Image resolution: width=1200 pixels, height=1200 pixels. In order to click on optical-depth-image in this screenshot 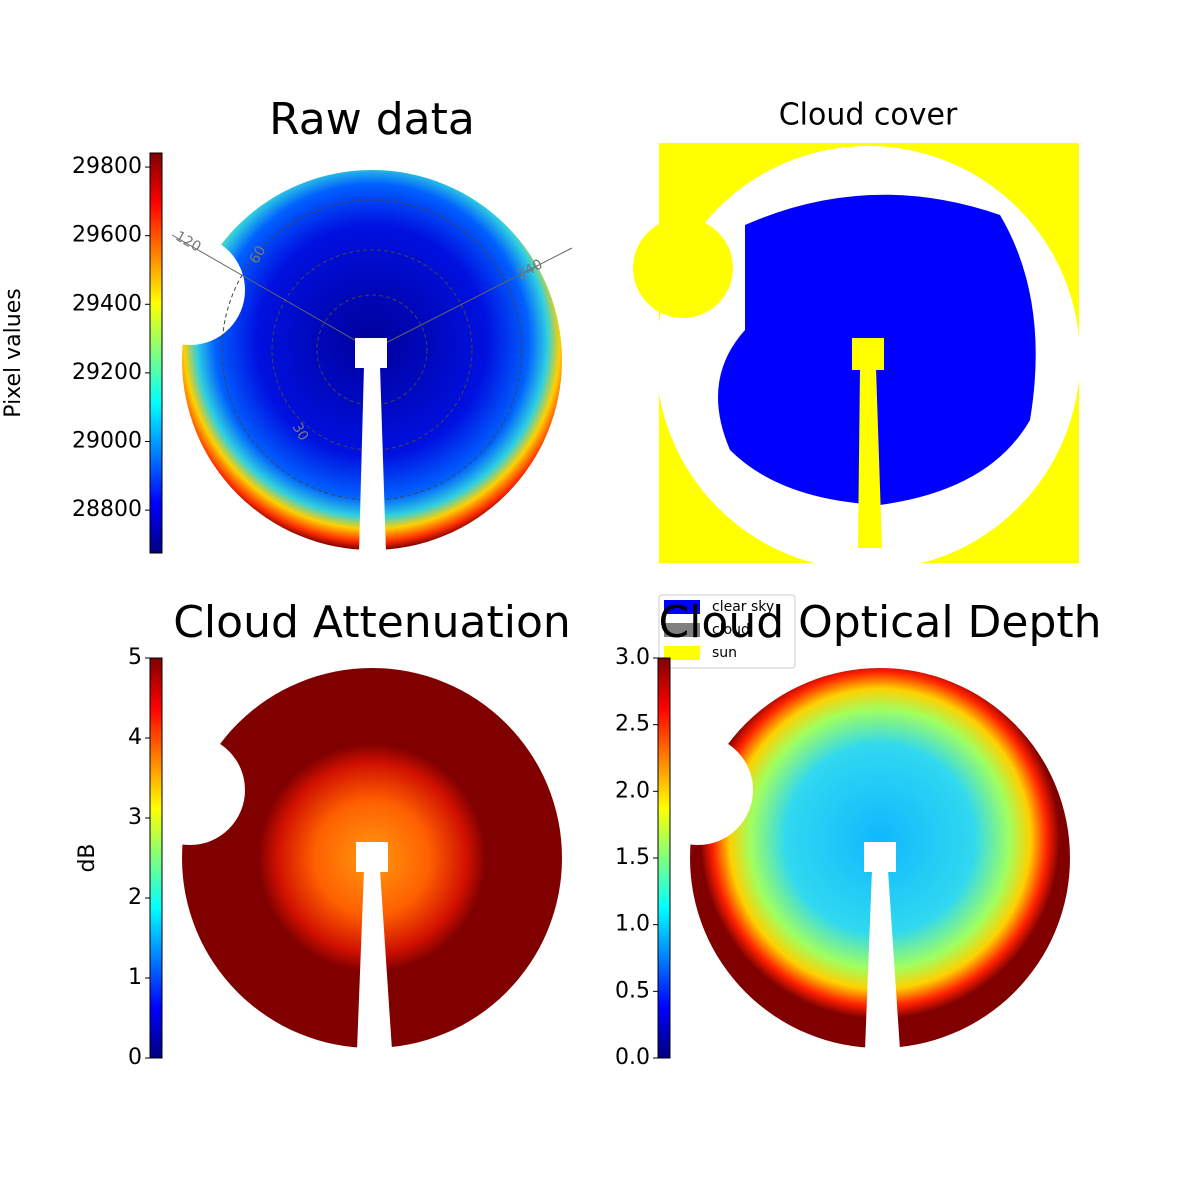, I will do `click(856, 859)`.